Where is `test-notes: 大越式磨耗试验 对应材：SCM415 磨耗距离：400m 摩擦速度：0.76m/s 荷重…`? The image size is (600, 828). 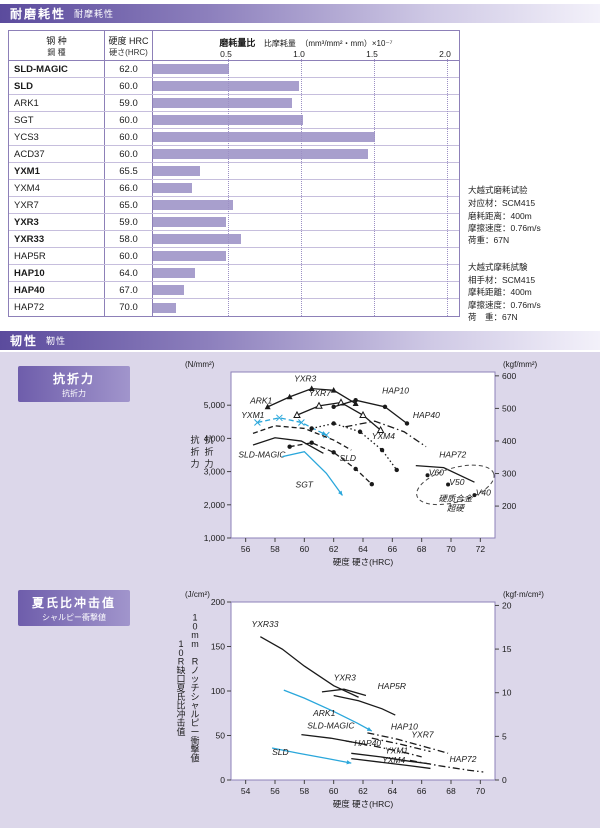
test-notes: 大越式磨耗试验 对应材：SCM415 磨耗距离：400m 摩擦速度：0.76m/s 荷重… is located at coordinates (533, 260).